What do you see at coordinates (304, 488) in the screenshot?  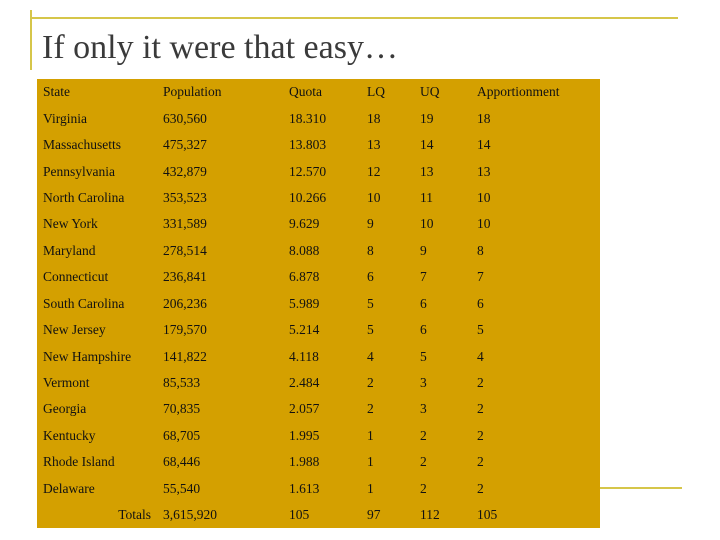 I see `cell-quota: 1.613` at bounding box center [304, 488].